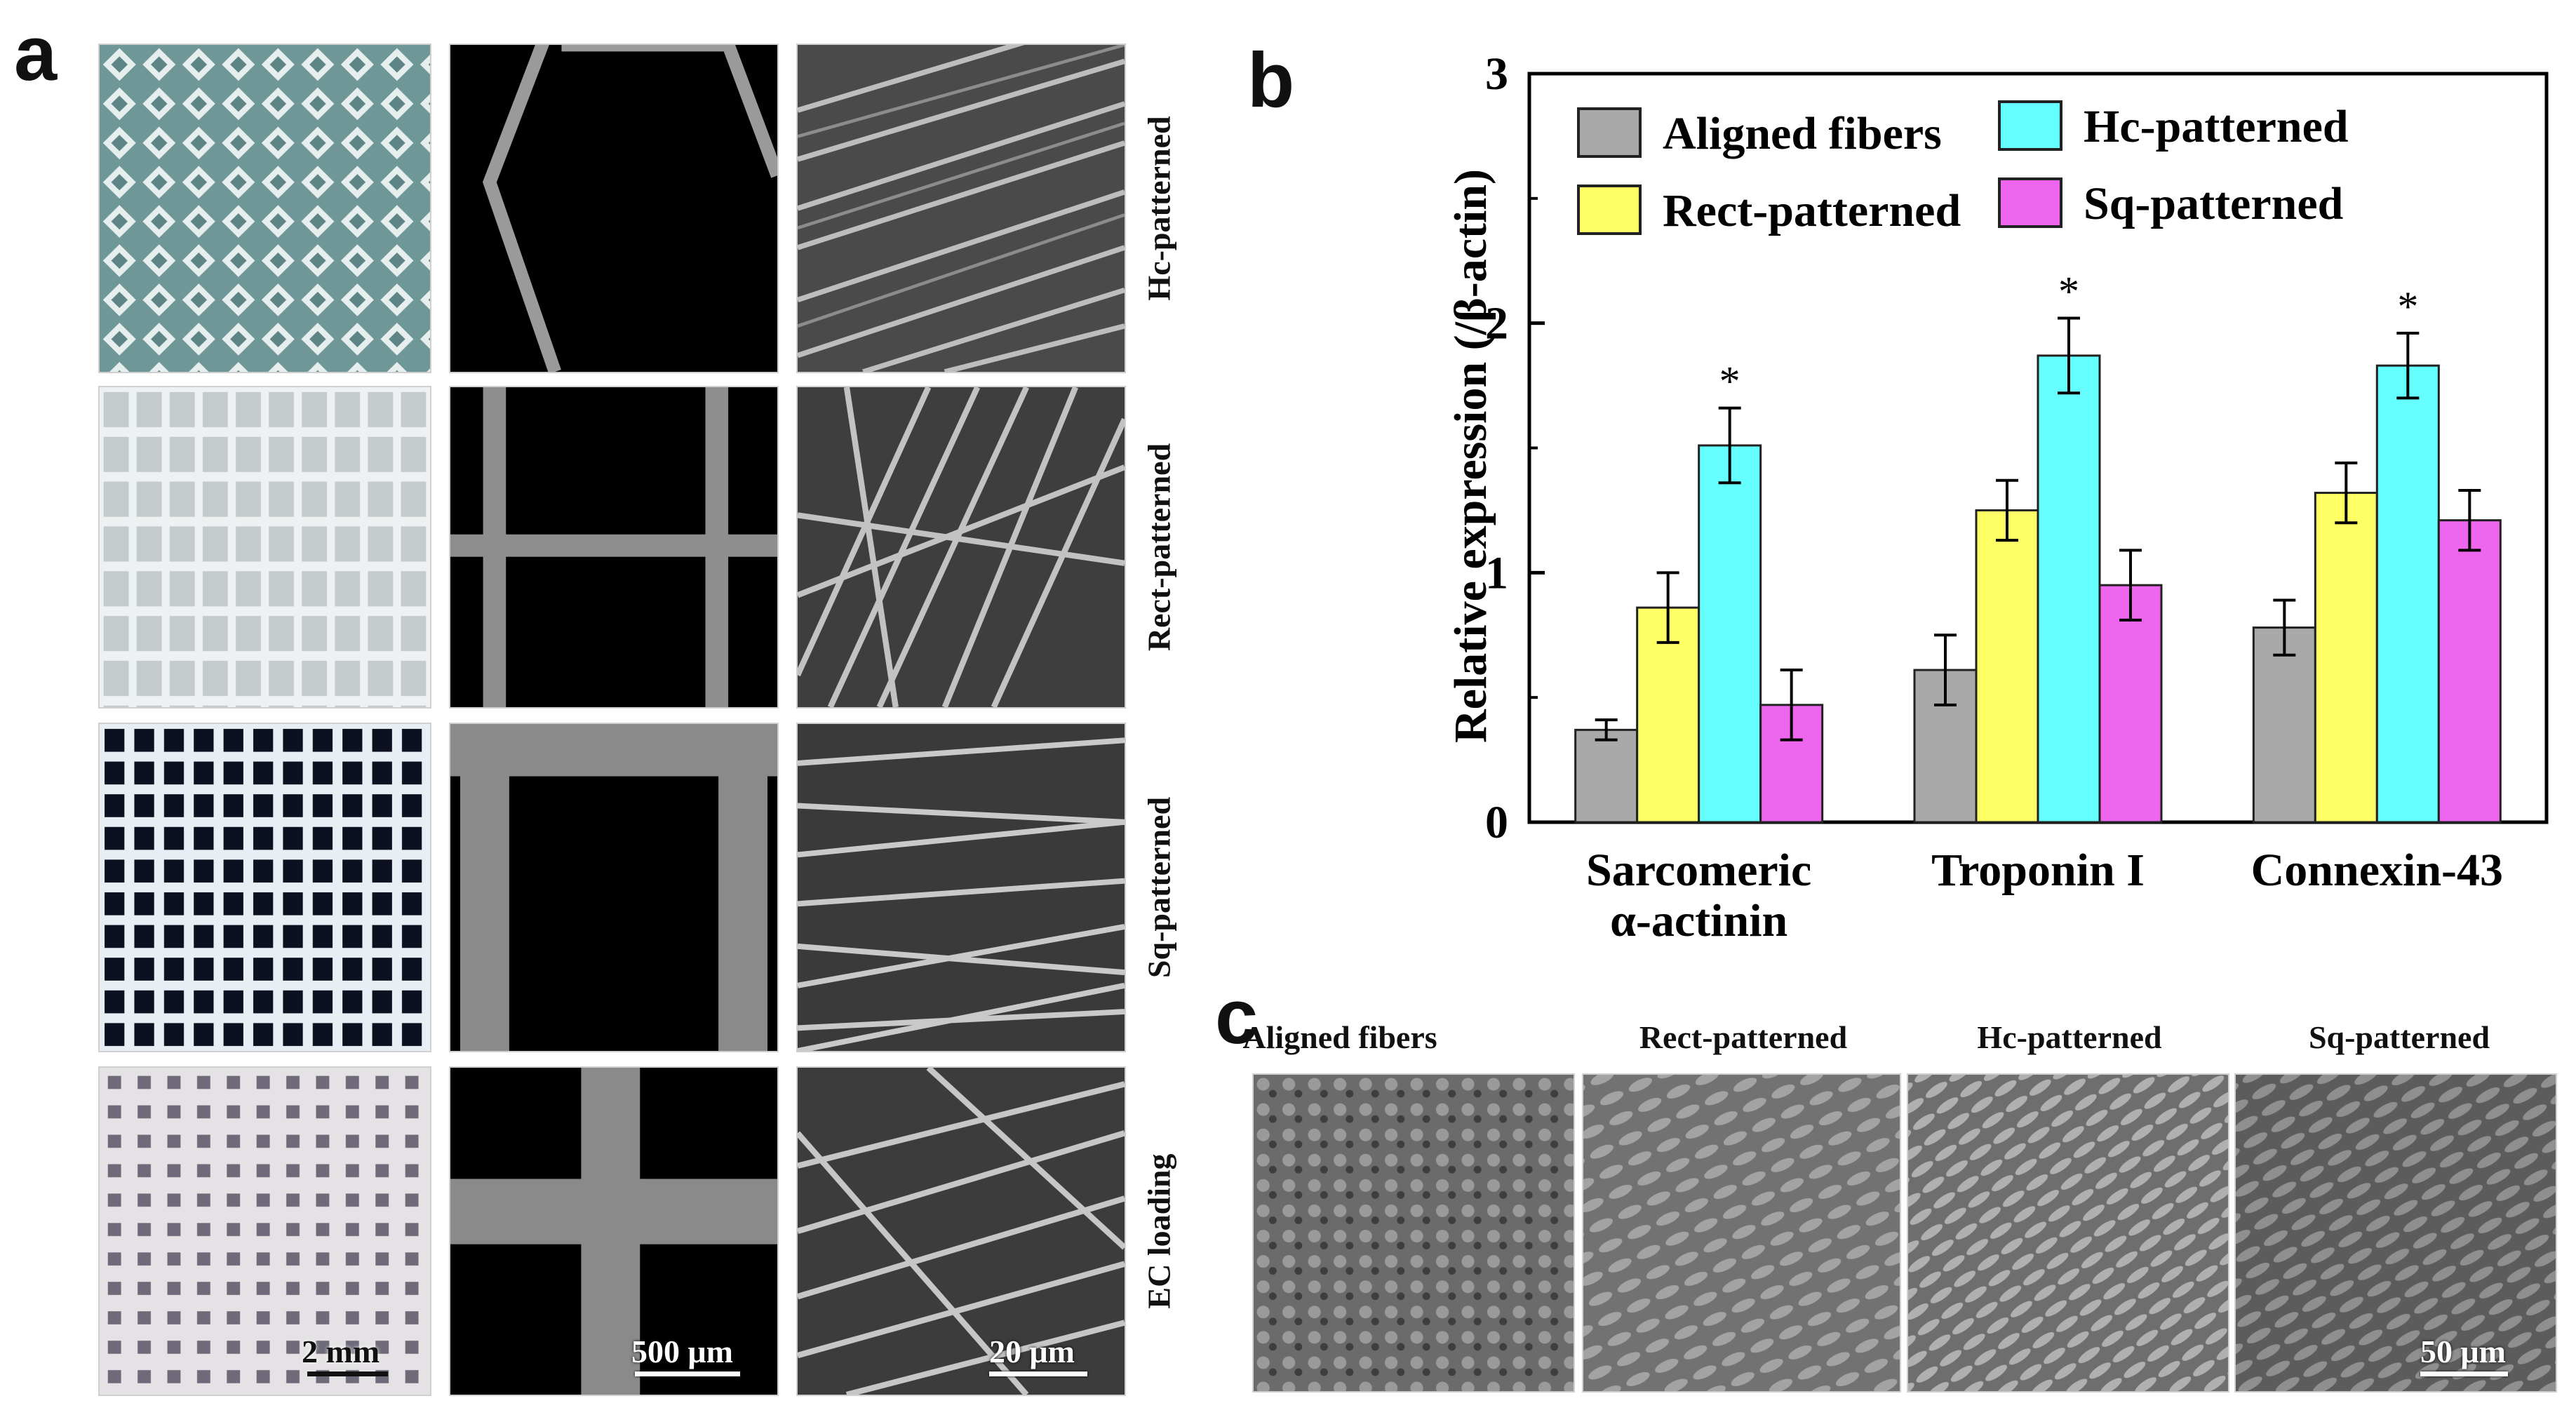 The height and width of the screenshot is (1422, 2576). What do you see at coordinates (1496, 572) in the screenshot?
I see `y-tick-label: 1` at bounding box center [1496, 572].